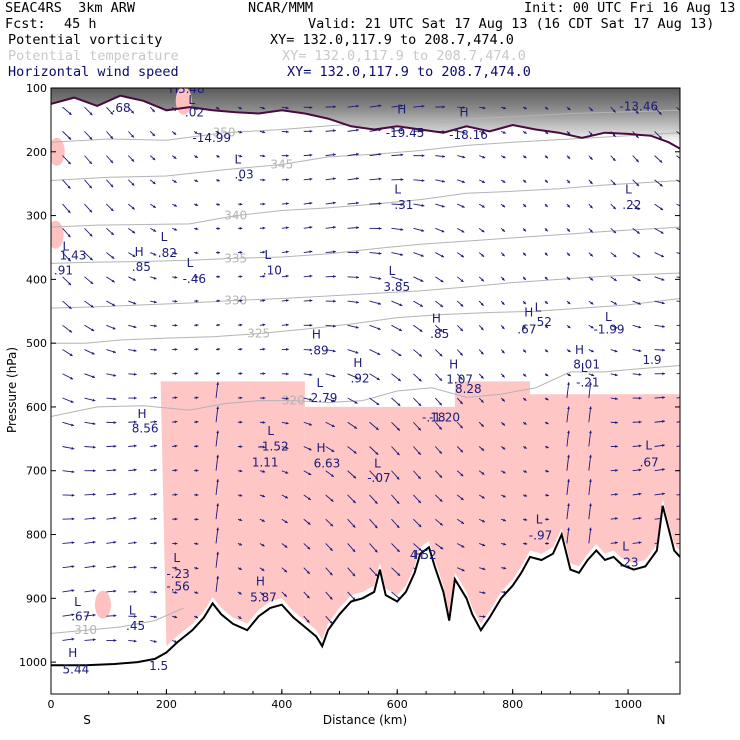 Image resolution: width=740 pixels, height=740 pixels. I want to click on hl-label: .85, so click(141, 267).